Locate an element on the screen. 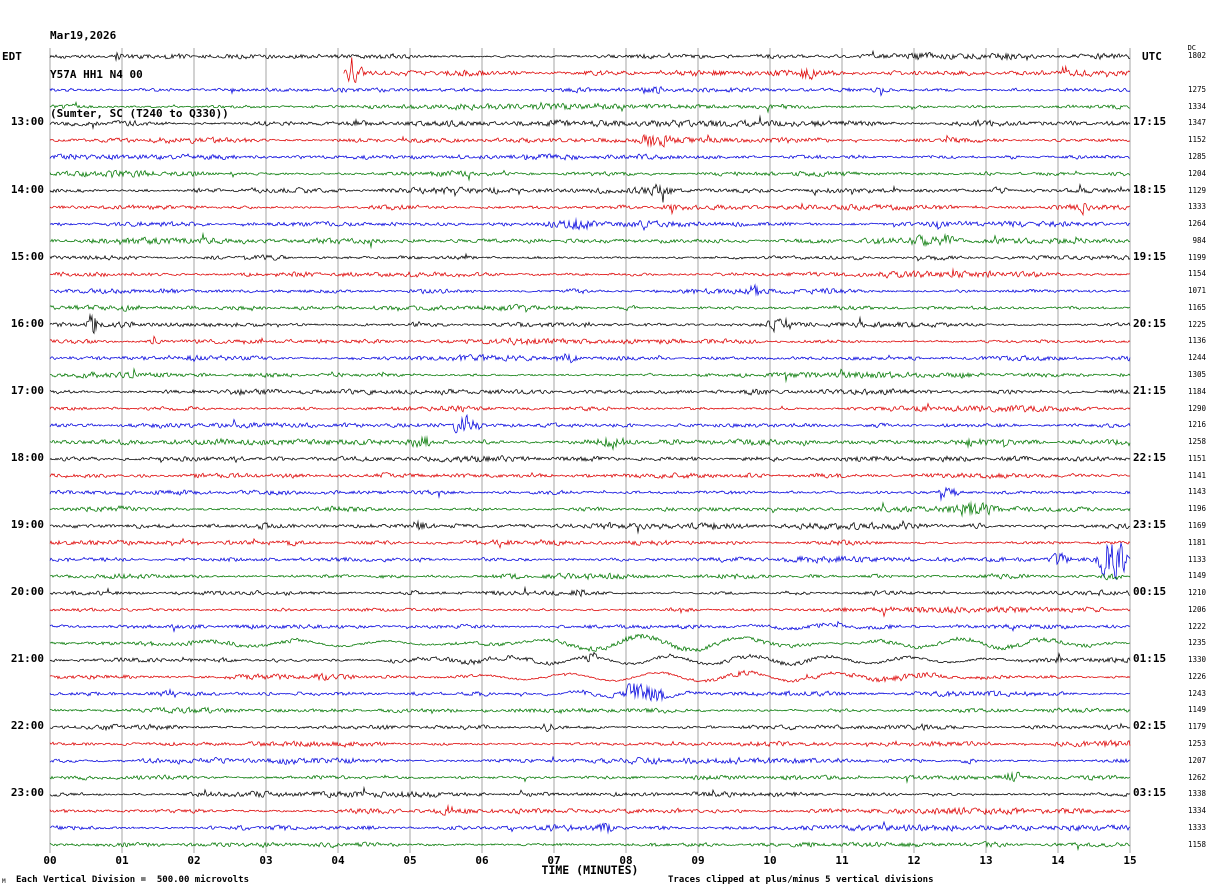 The image size is (1210, 886). hour-label-left: 20:00 is located at coordinates (27, 592).